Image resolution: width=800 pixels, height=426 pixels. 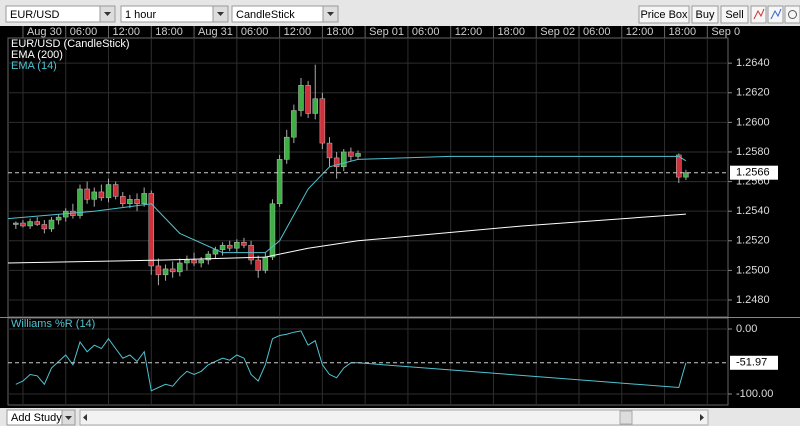 What do you see at coordinates (753, 152) in the screenshot?
I see `y-tick-label: 1.2580` at bounding box center [753, 152].